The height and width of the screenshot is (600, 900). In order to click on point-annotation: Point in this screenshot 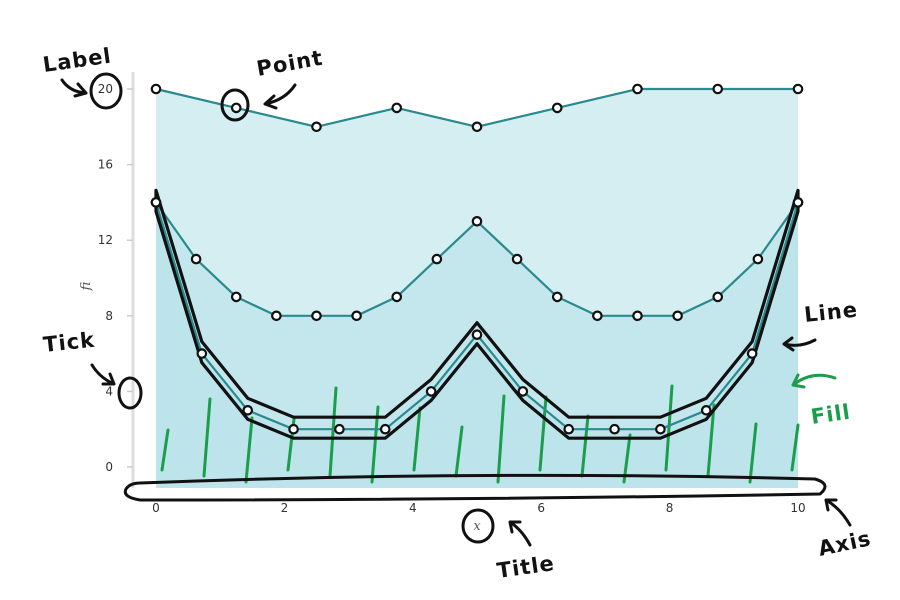, I will do `click(290, 63)`.